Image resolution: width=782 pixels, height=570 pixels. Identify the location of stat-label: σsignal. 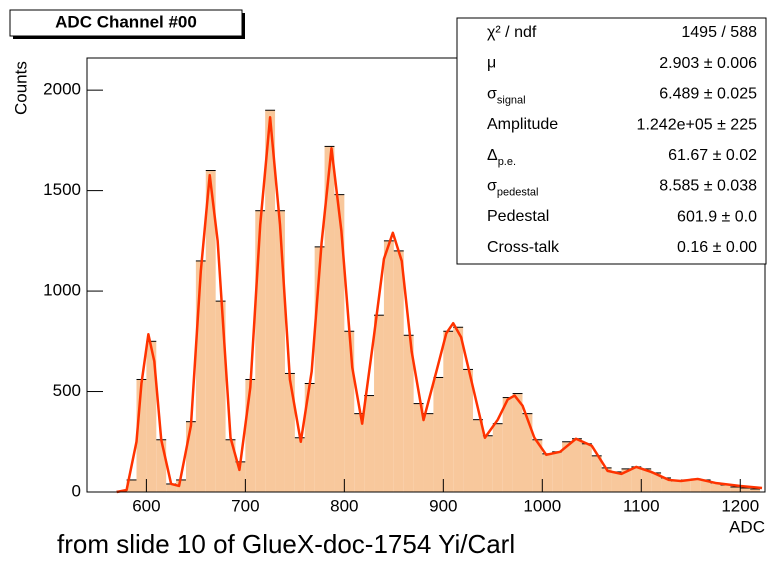
(506, 96).